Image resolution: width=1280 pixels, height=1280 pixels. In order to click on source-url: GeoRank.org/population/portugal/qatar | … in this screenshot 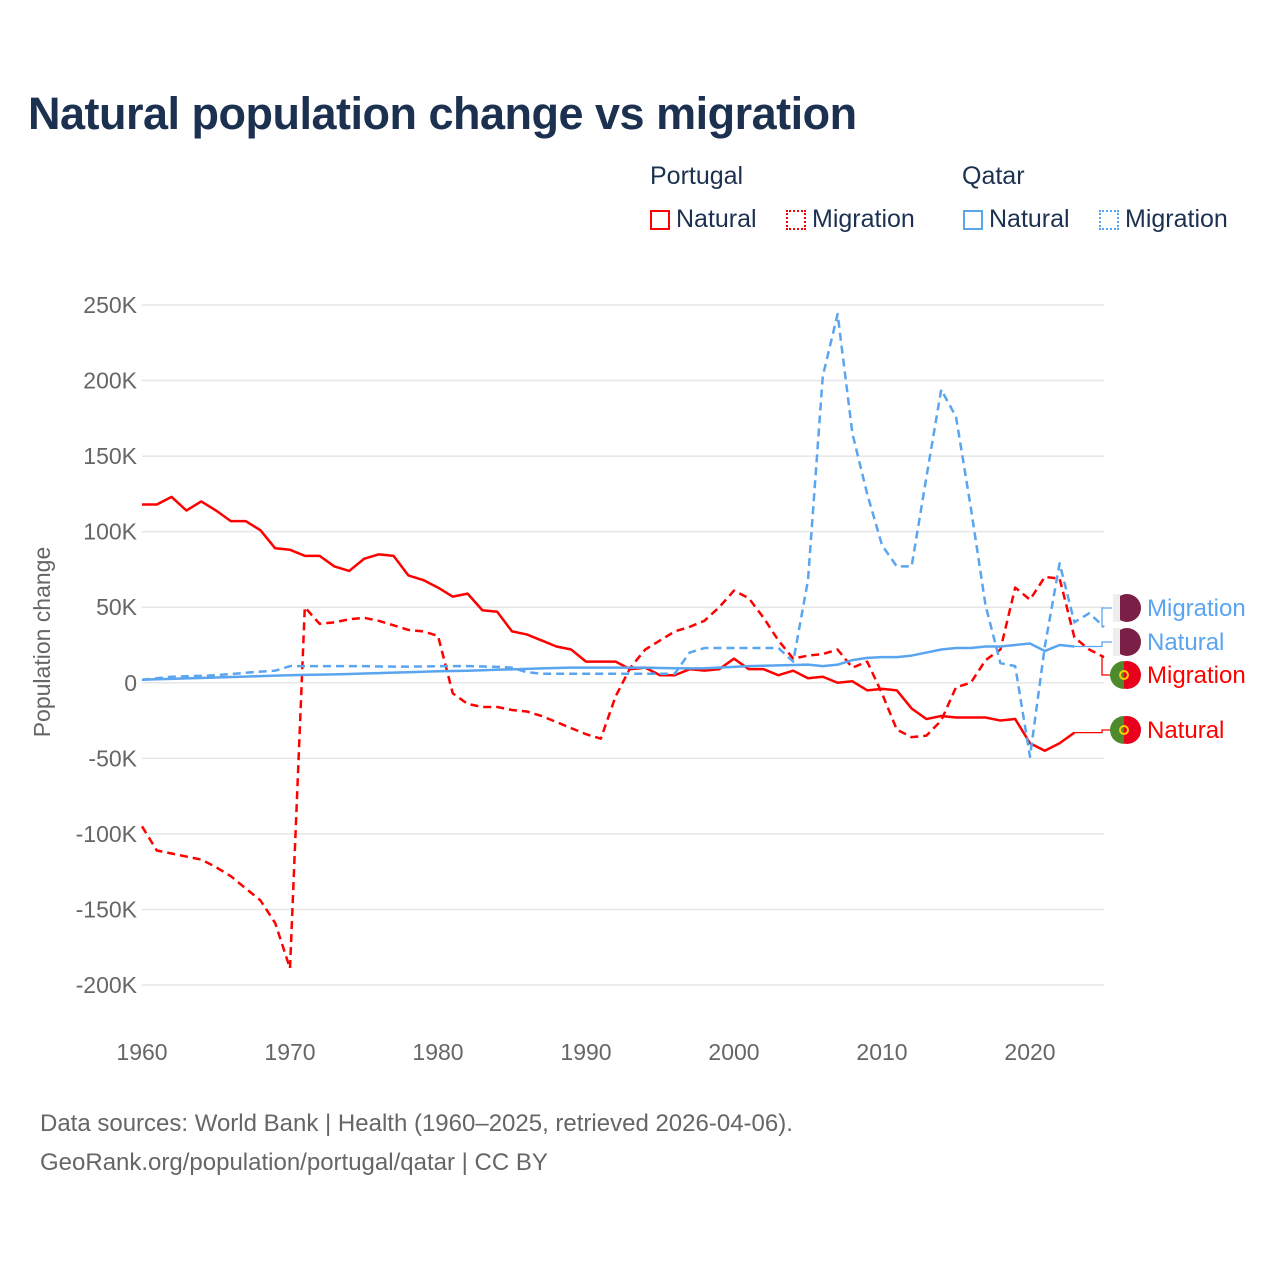, I will do `click(294, 1162)`.